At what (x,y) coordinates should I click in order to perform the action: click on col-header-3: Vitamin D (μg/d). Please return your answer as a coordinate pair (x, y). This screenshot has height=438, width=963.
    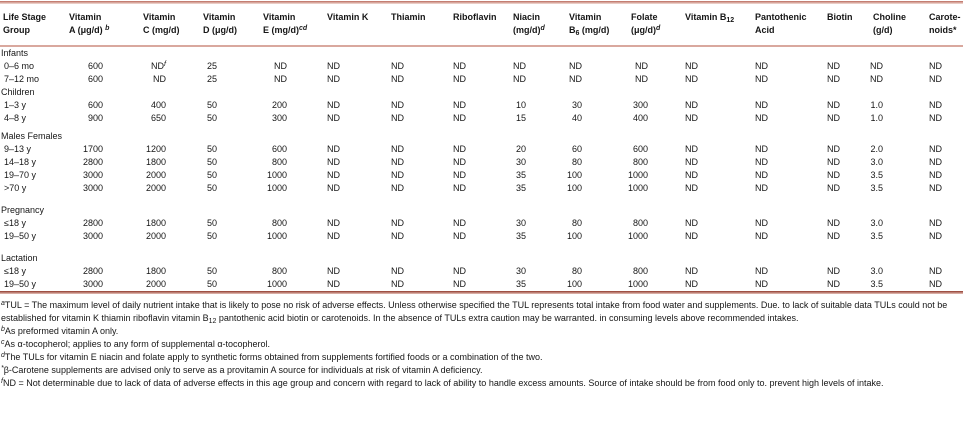
    Looking at the image, I should click on (230, 25).